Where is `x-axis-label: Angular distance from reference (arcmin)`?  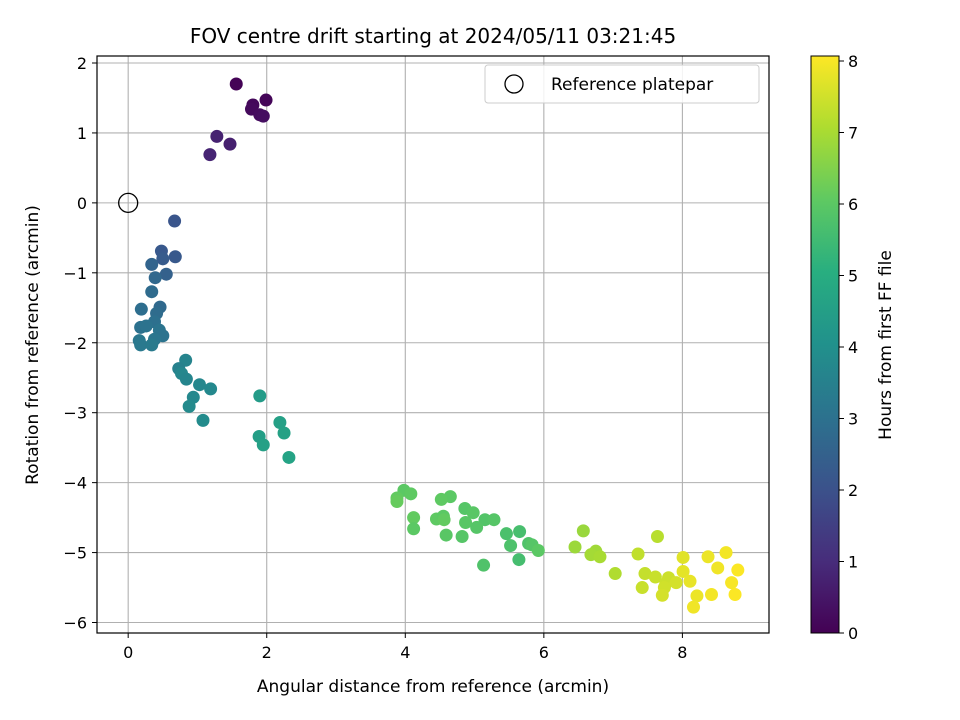
x-axis-label: Angular distance from reference (arcmin) is located at coordinates (433, 687).